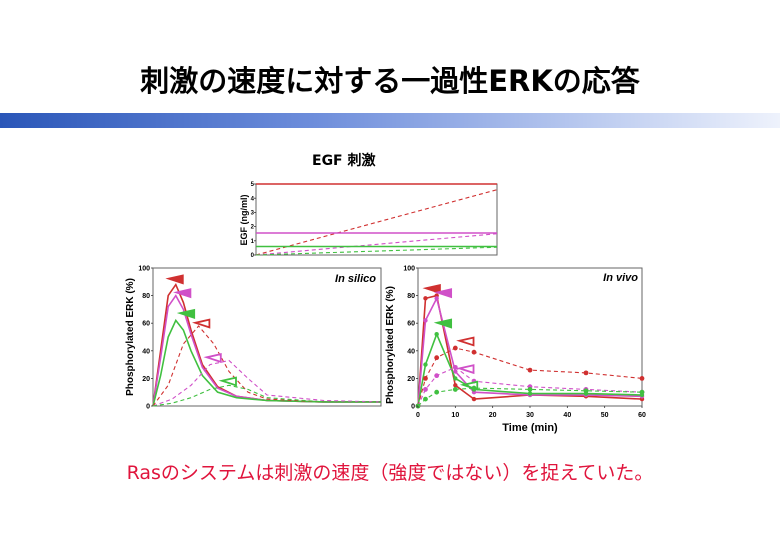 This screenshot has height=540, width=780. I want to click on egf-series-group, so click(376, 219).